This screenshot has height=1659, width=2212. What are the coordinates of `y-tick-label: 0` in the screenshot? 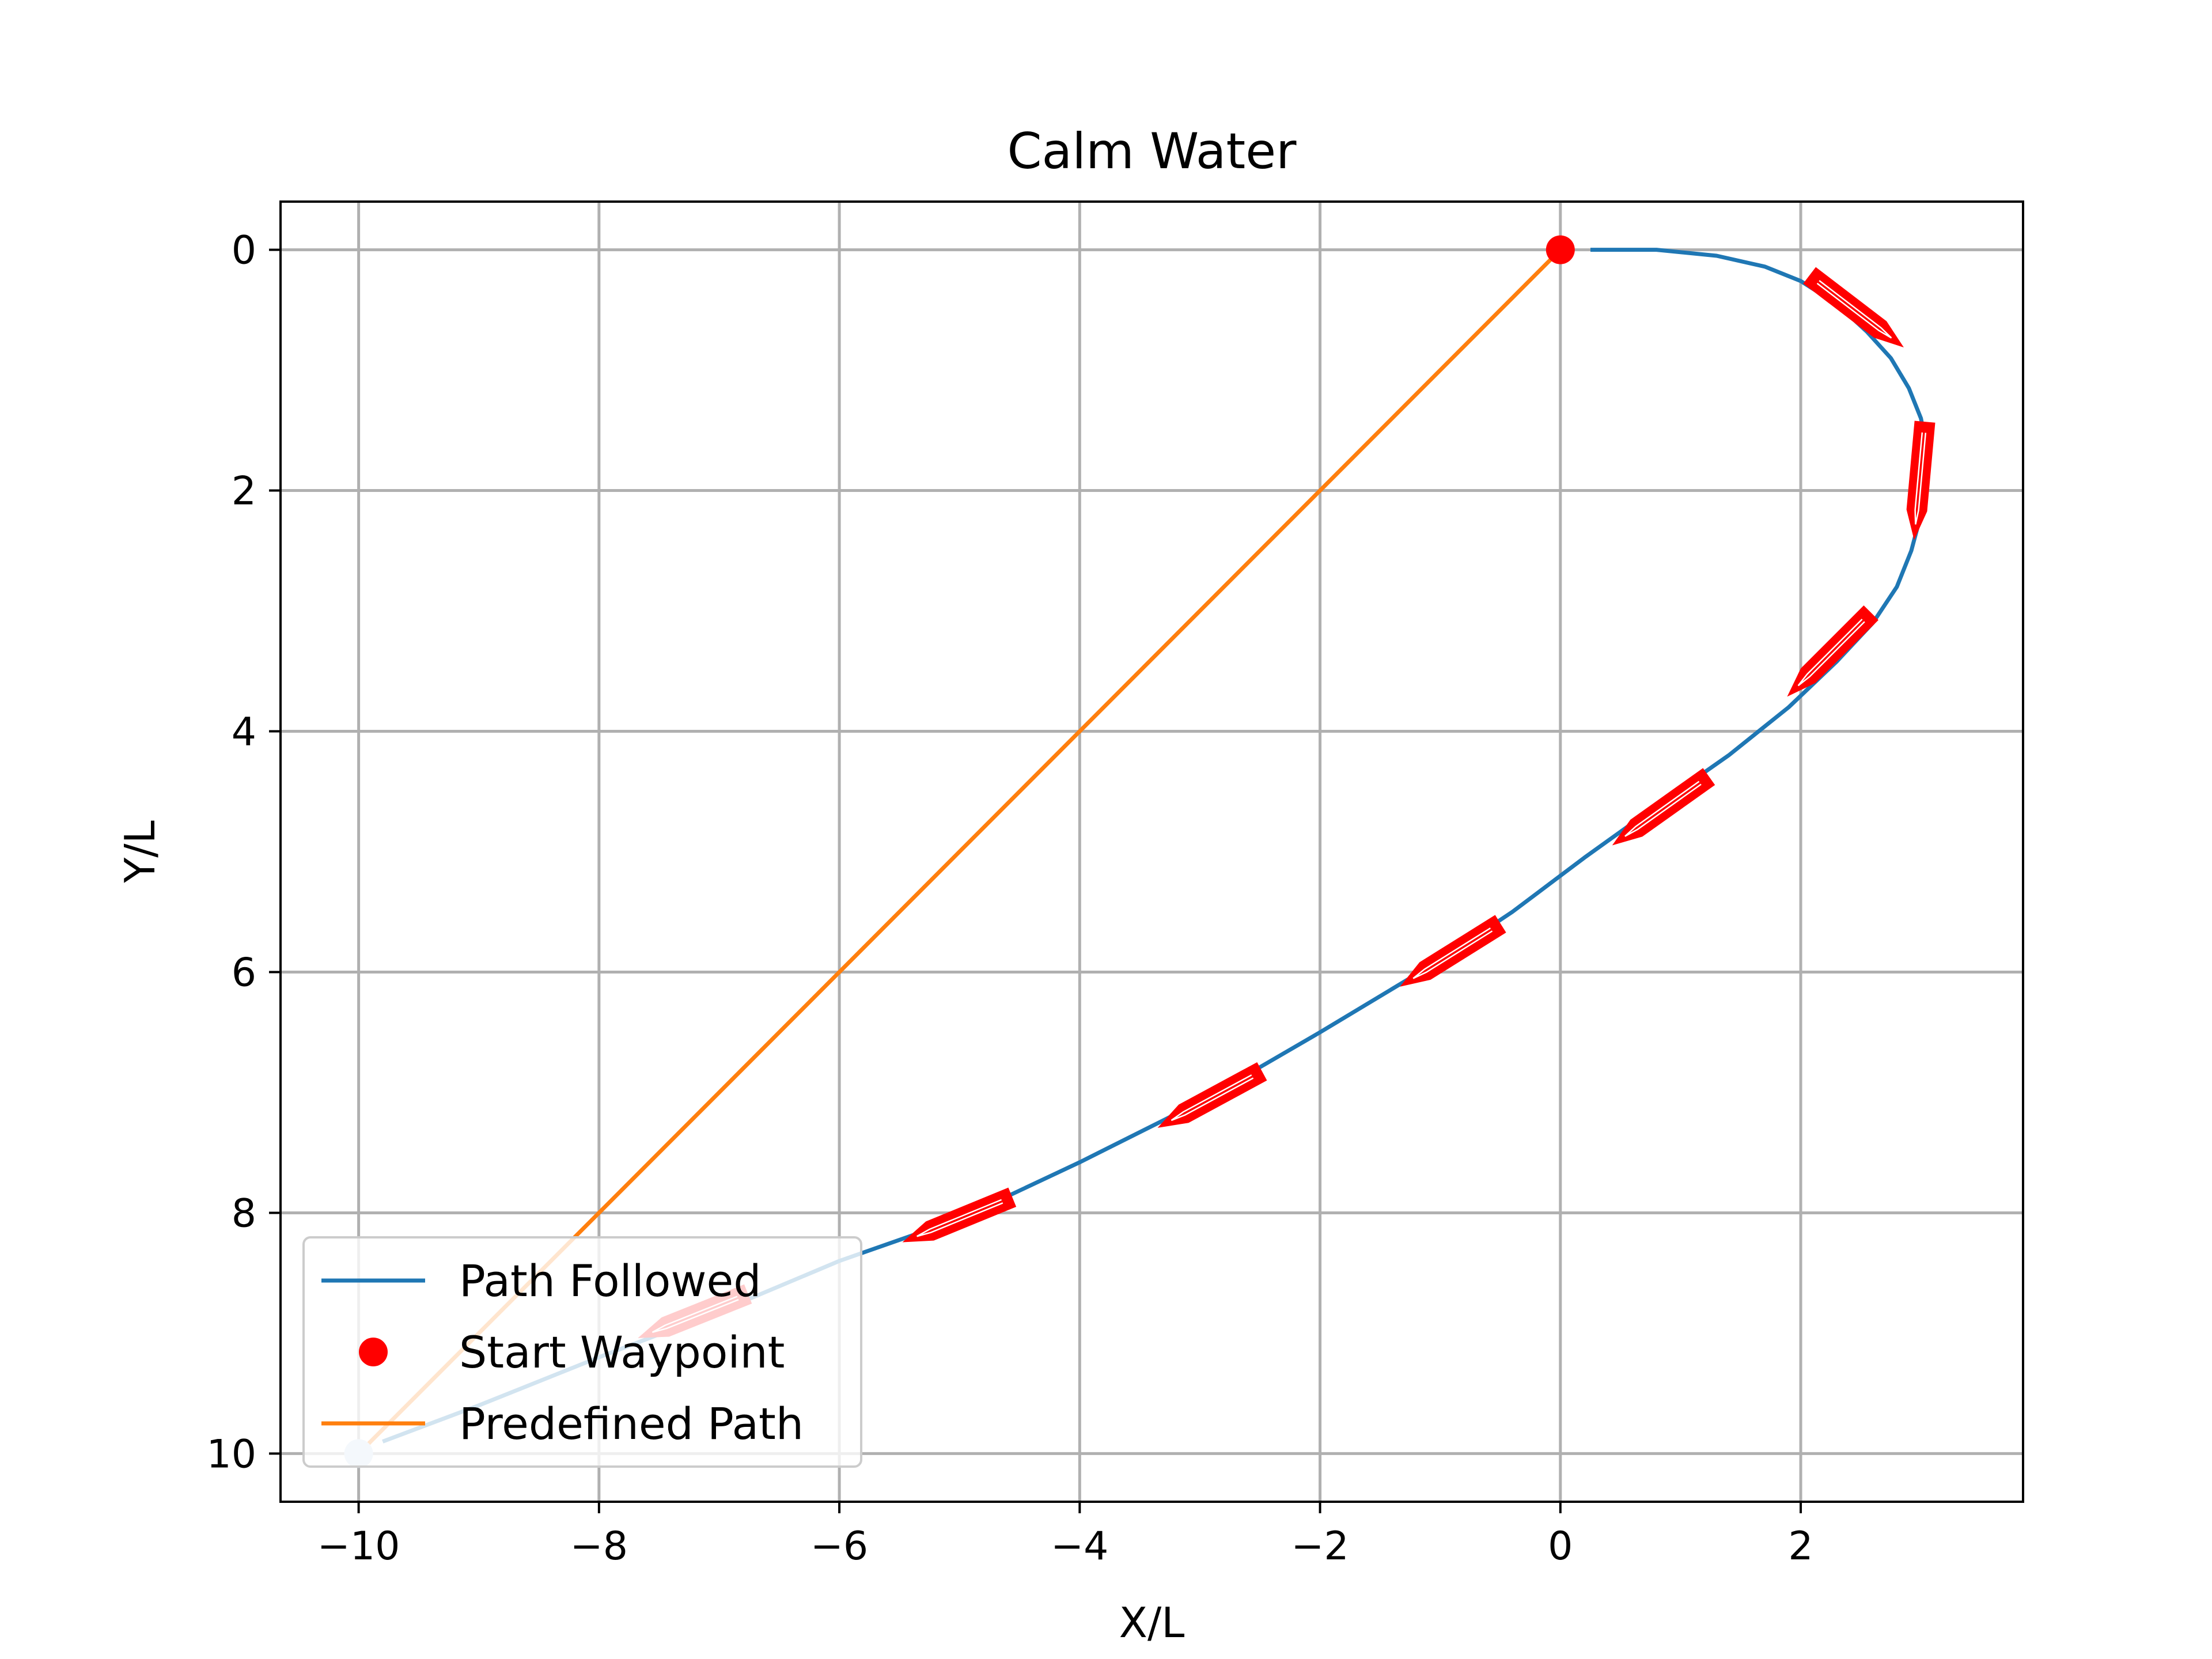 It's located at (244, 251).